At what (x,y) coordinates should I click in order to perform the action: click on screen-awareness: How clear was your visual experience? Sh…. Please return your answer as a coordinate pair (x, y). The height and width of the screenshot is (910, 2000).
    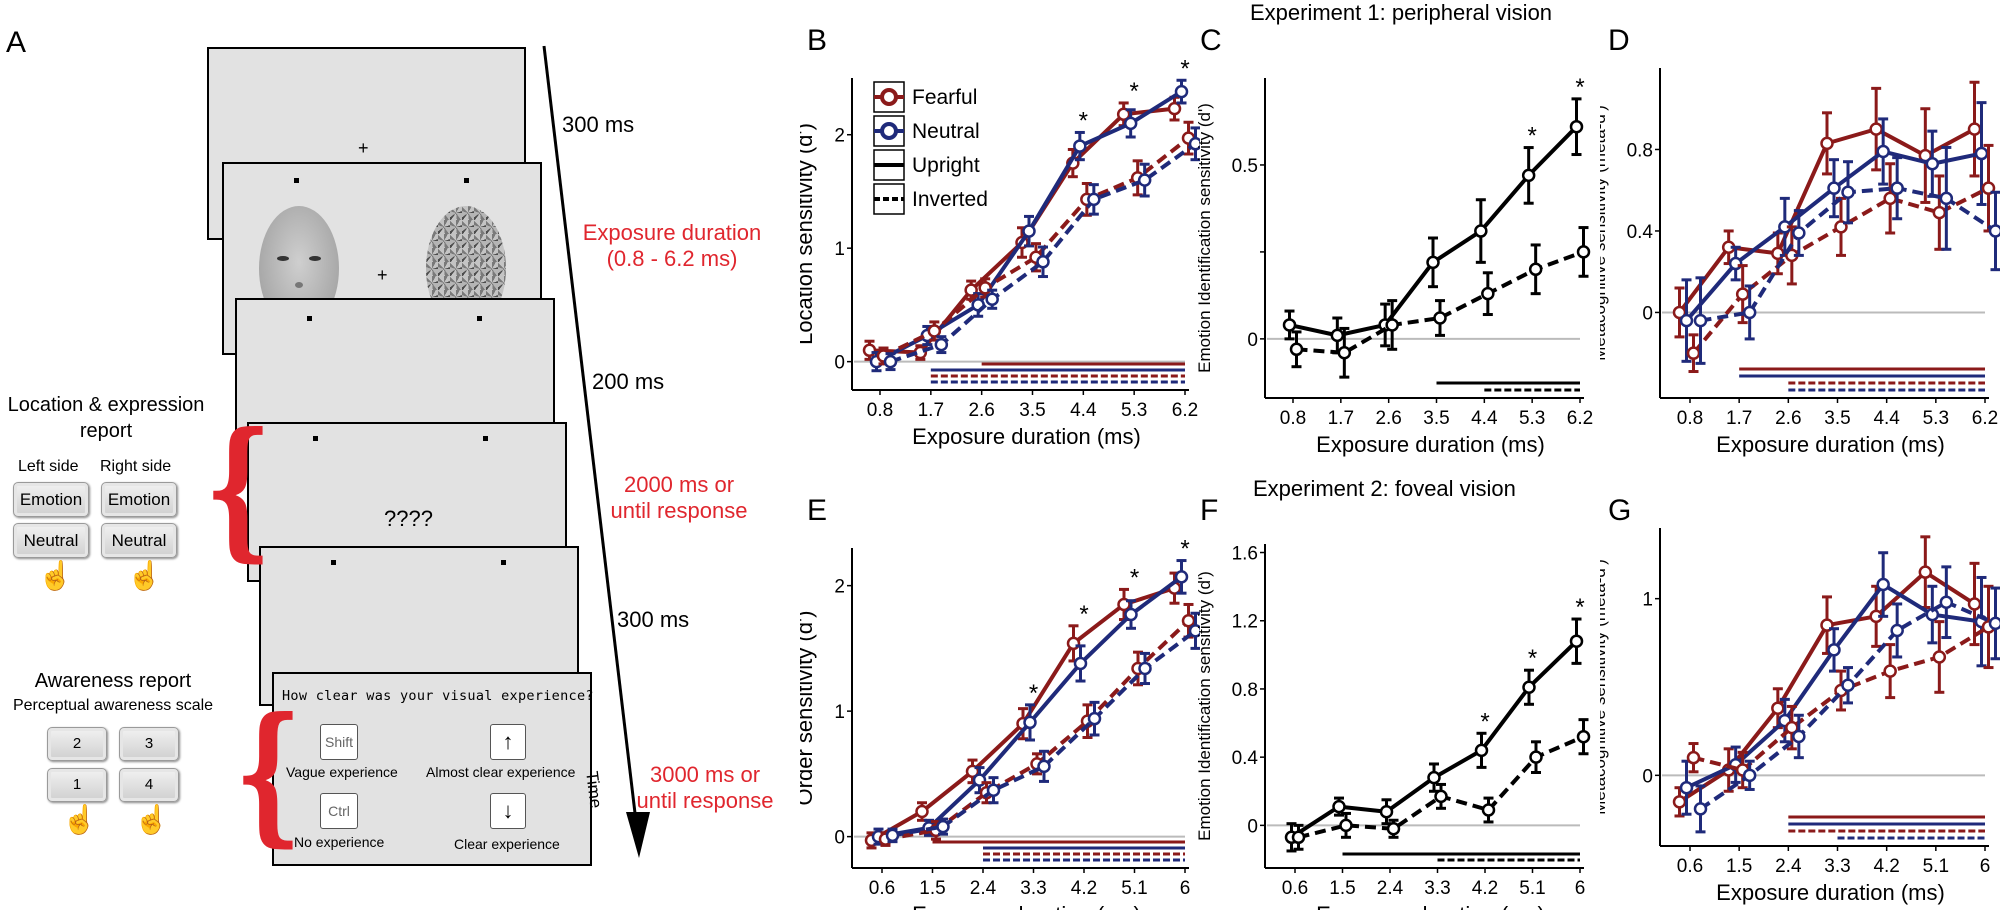
    Looking at the image, I should click on (433, 769).